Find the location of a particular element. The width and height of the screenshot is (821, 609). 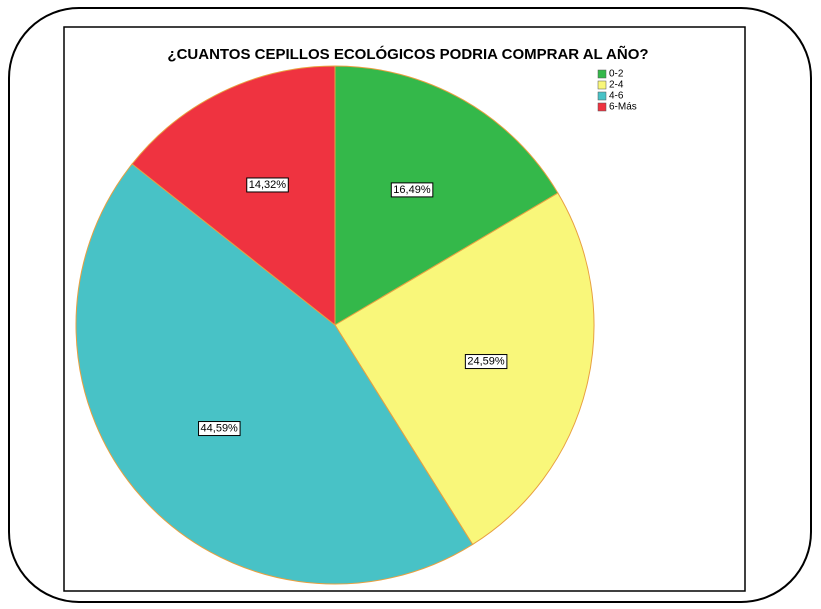

legend-label: 0-2 is located at coordinates (616, 74).